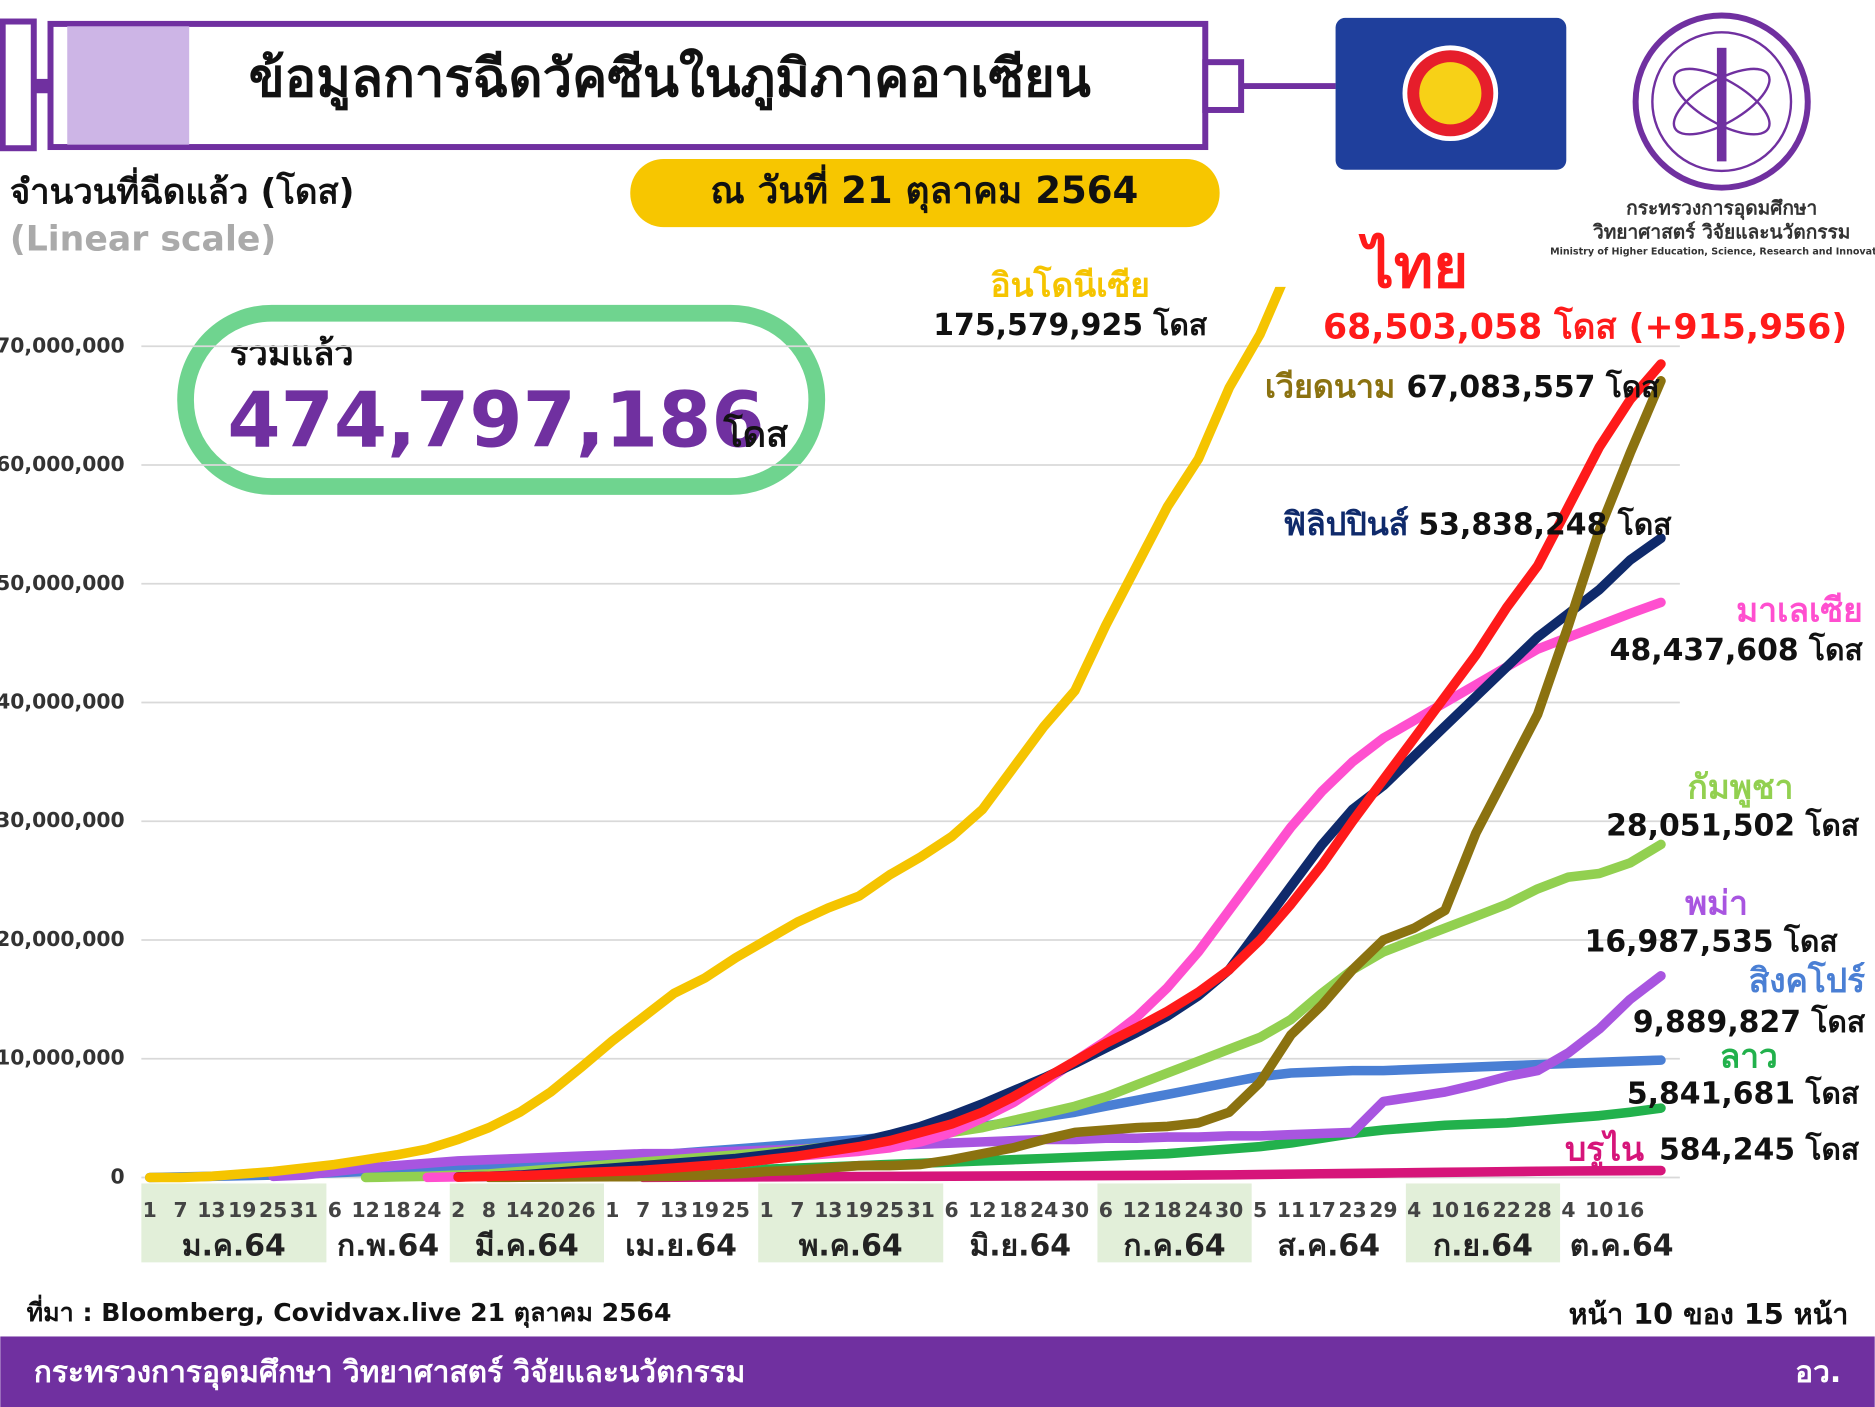 The height and width of the screenshot is (1407, 1875). Describe the element at coordinates (1020, 1245) in the screenshot. I see `x-group-label: มิ.ย.64` at that location.